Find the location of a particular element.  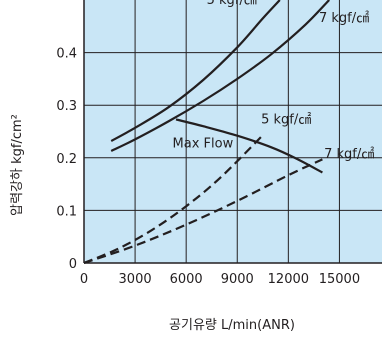

y-tick-label-0.2: 0.2 is located at coordinates (66, 159).